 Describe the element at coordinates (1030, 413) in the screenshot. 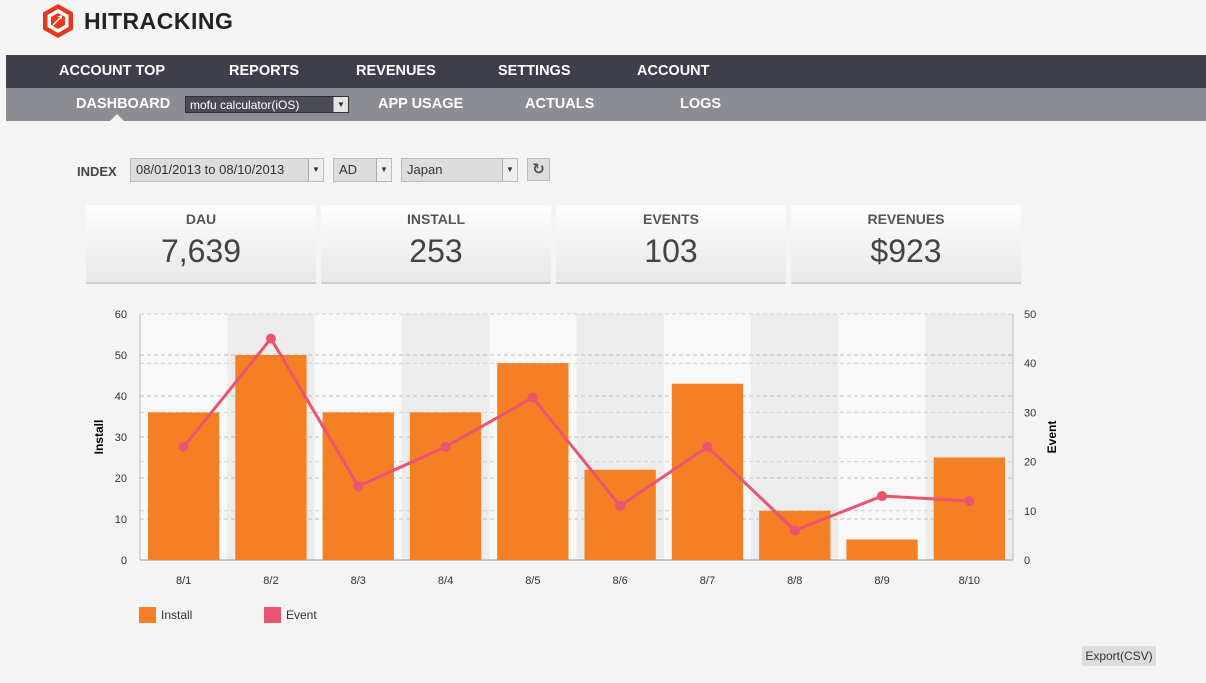

I see `y2-tick-label: 30` at that location.